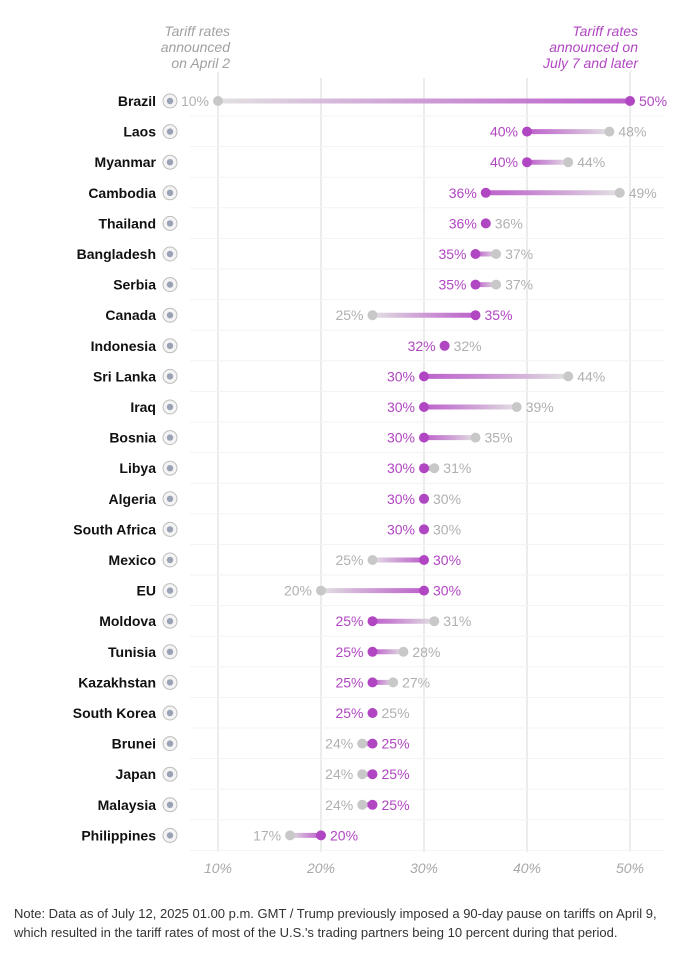  Describe the element at coordinates (267, 835) in the screenshot. I see `april-rate-label: 17%` at that location.